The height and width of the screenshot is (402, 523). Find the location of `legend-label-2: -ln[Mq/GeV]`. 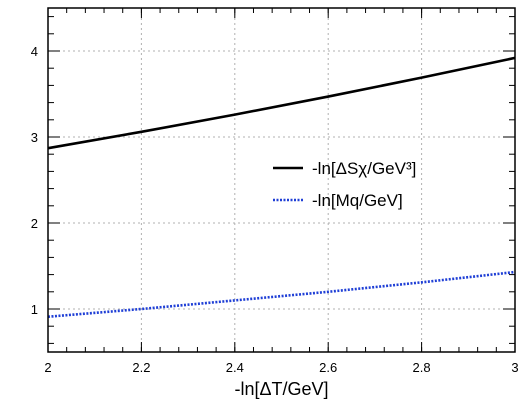

legend-label-2: -ln[Mq/GeV] is located at coordinates (357, 200).